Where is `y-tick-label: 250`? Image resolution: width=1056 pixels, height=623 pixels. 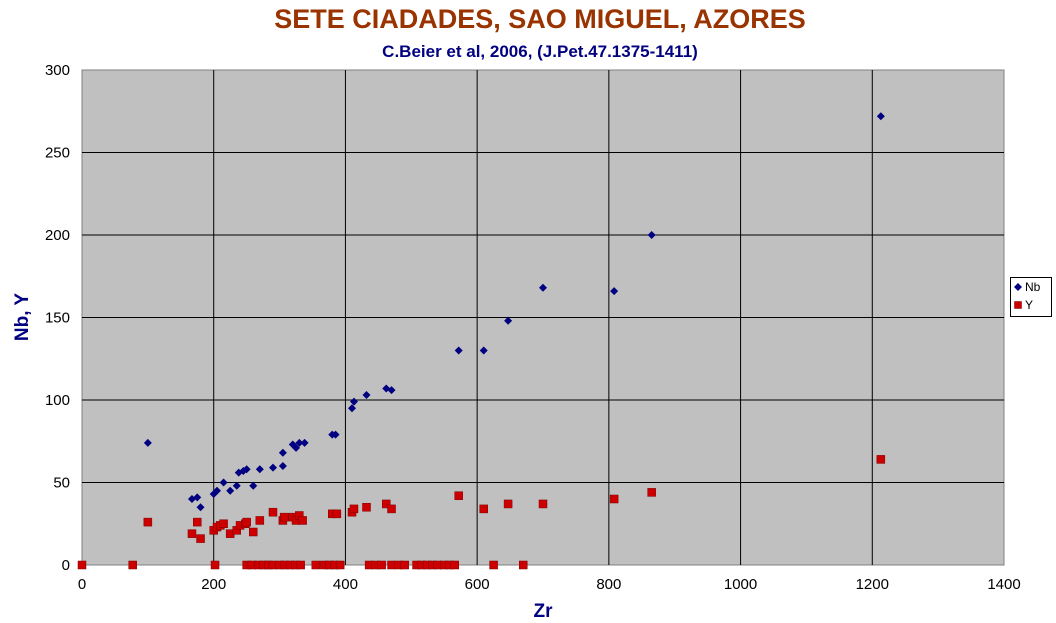
y-tick-label: 250 is located at coordinates (57, 153).